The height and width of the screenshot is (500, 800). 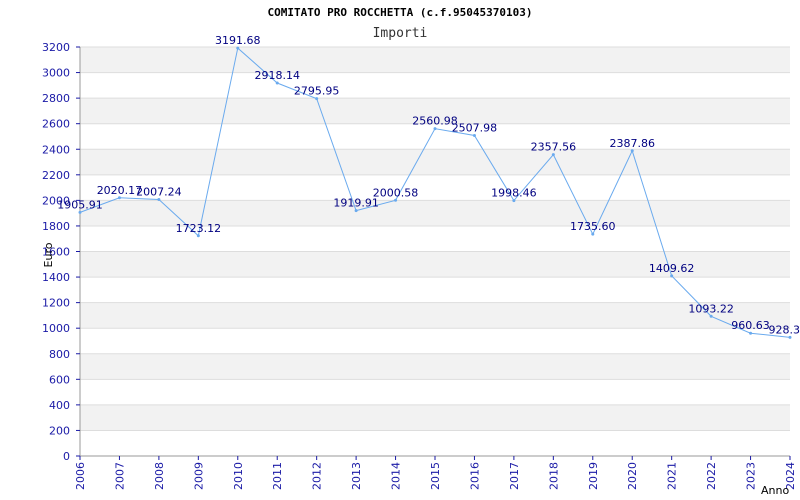 What do you see at coordinates (356, 203) in the screenshot?
I see `data-label: 1919.91` at bounding box center [356, 203].